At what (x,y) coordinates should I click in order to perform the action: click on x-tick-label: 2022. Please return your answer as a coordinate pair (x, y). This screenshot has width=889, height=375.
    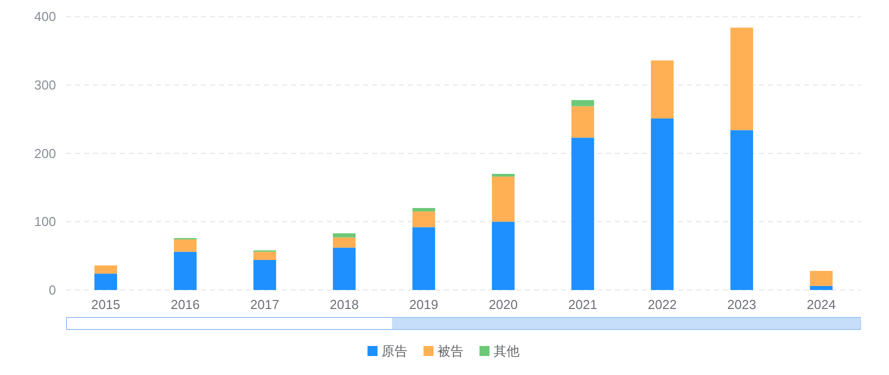
    Looking at the image, I should click on (662, 304).